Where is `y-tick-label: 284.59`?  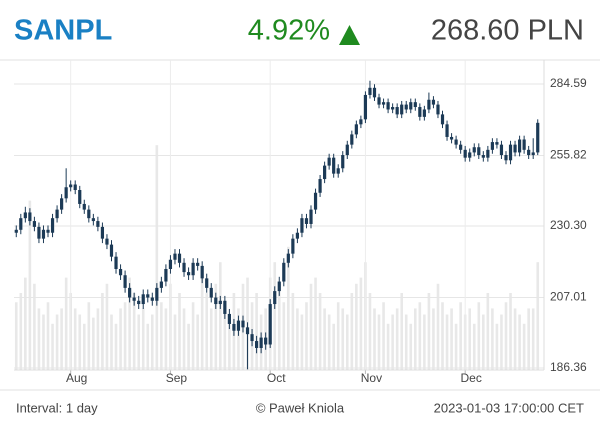
y-tick-label: 284.59 is located at coordinates (568, 83).